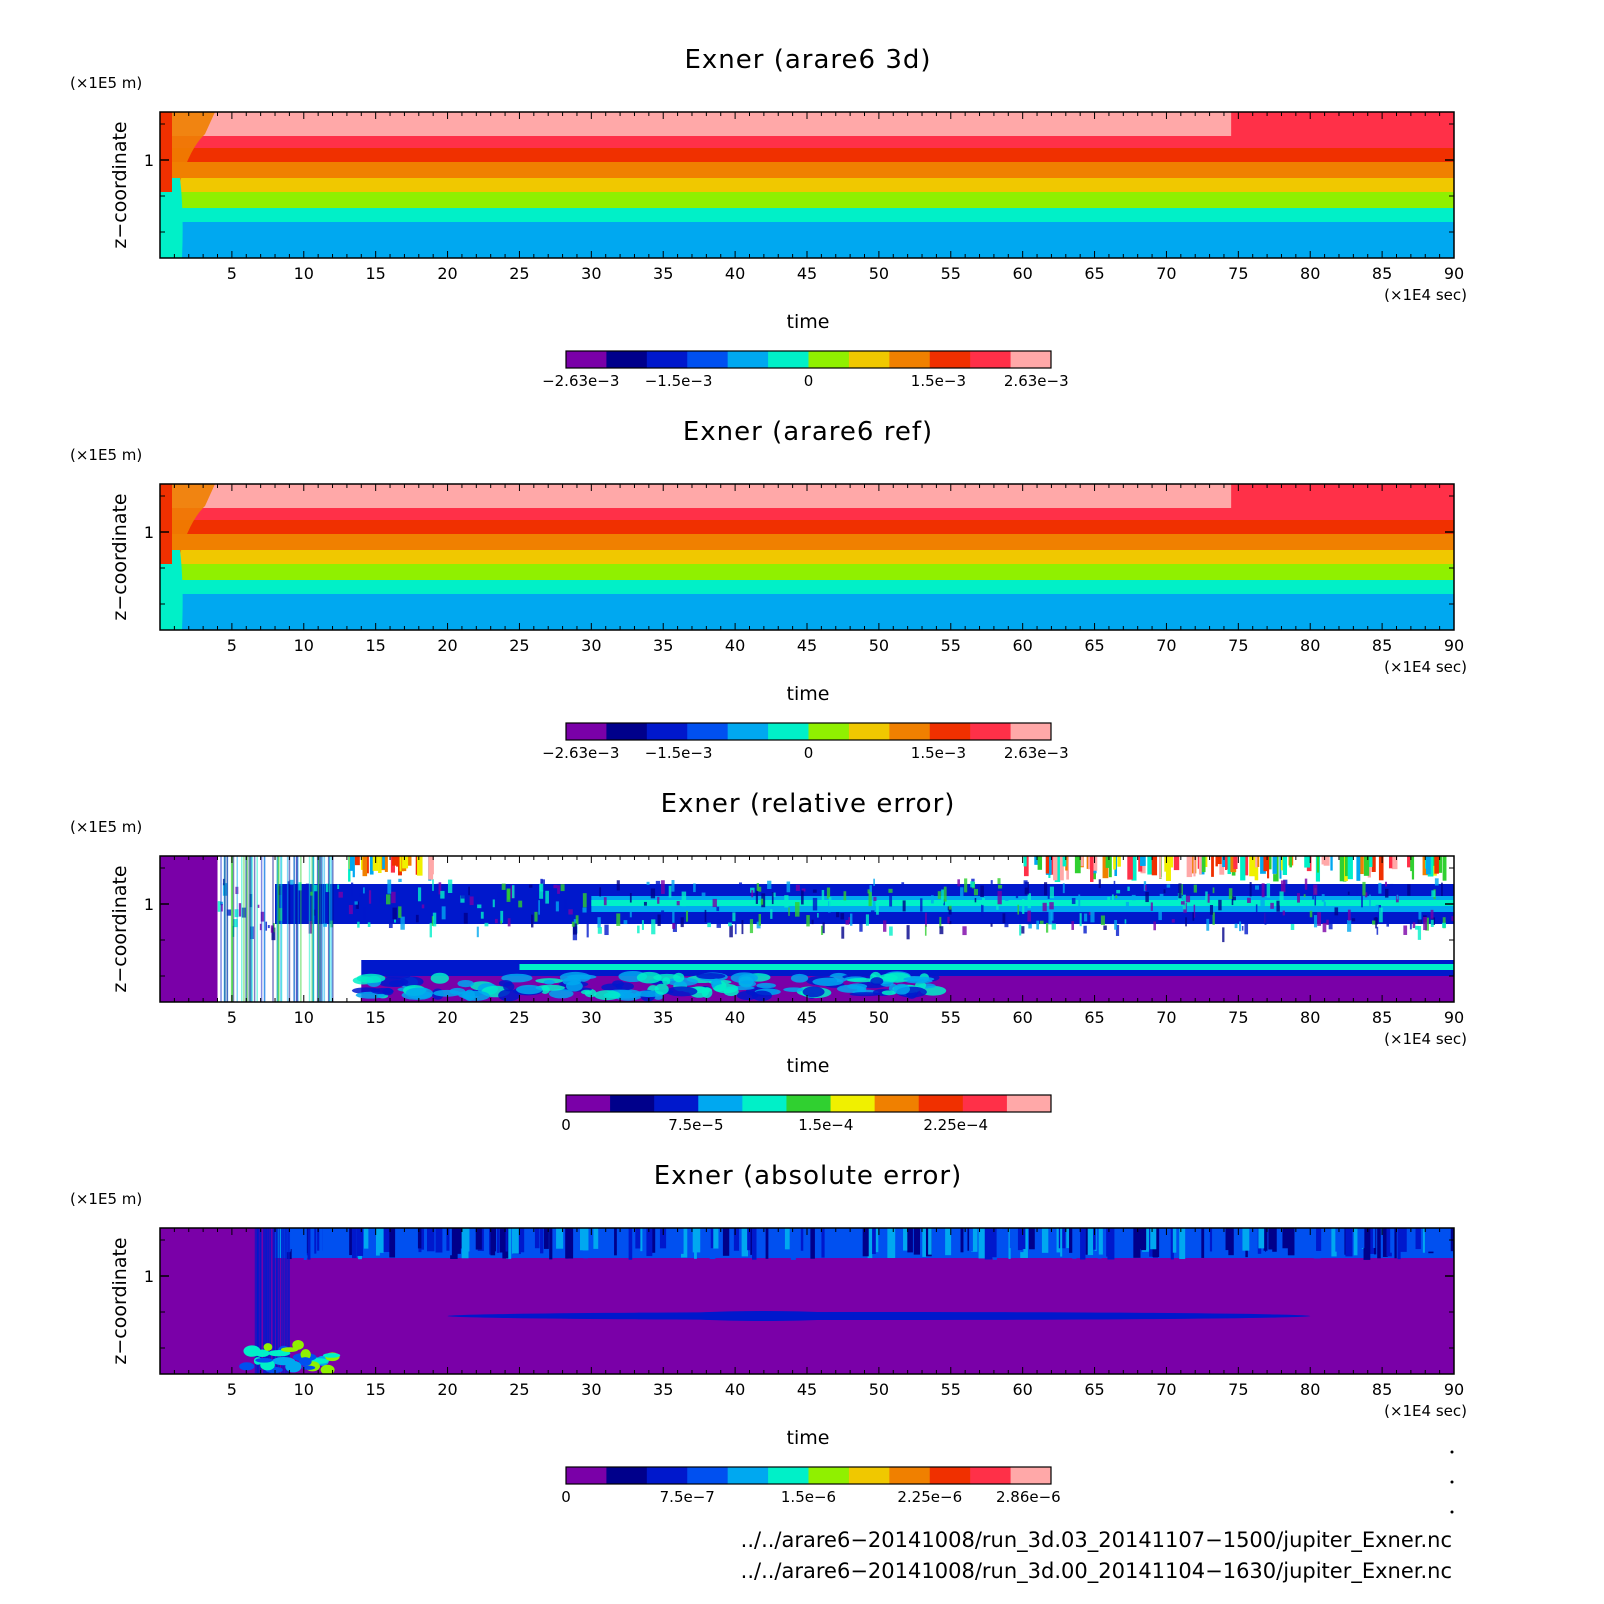 This screenshot has width=1604, height=1604. What do you see at coordinates (189, 929) in the screenshot?
I see `field-left-block` at bounding box center [189, 929].